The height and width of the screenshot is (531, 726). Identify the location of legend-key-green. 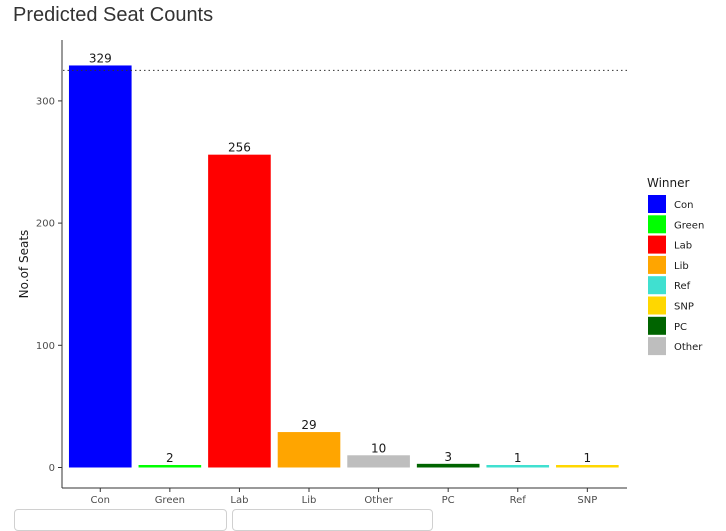
(657, 224).